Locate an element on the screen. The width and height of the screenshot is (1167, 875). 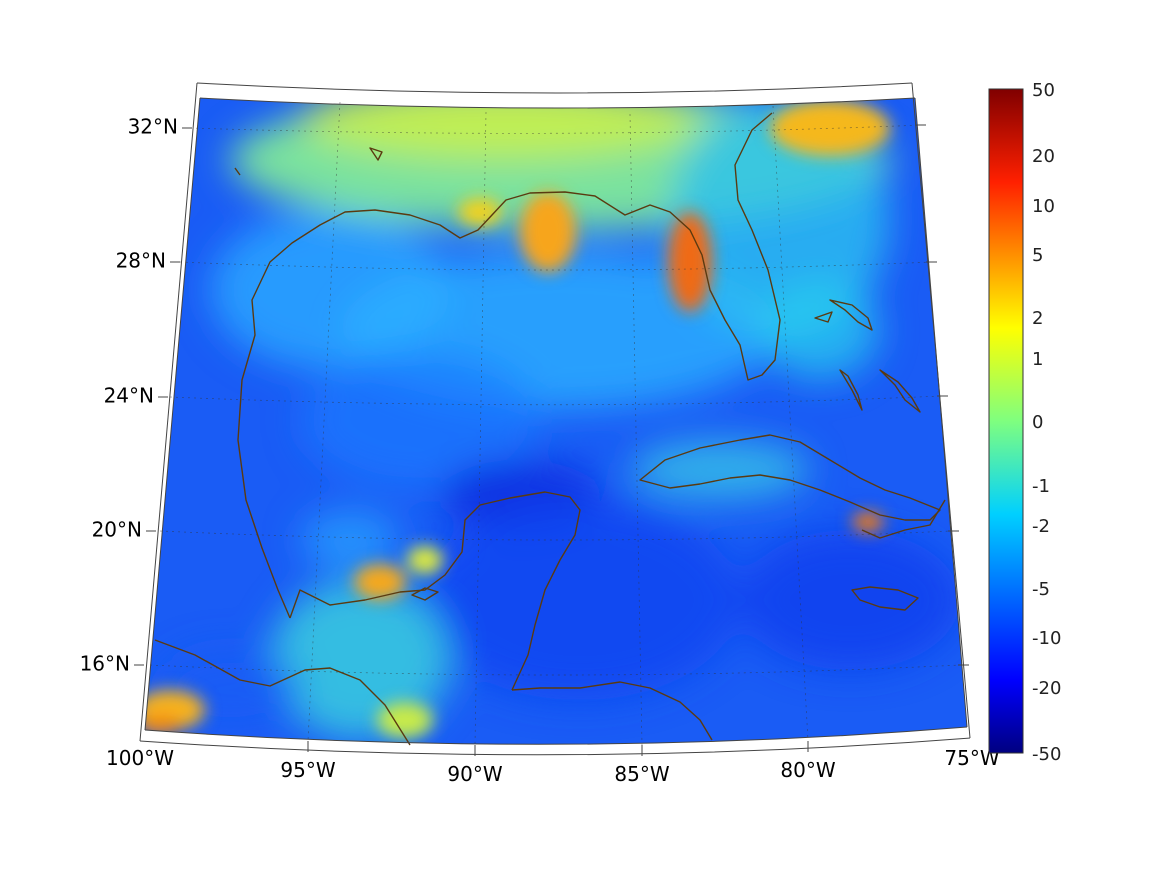
colorbar-tick-2: 2 is located at coordinates (1037, 318).